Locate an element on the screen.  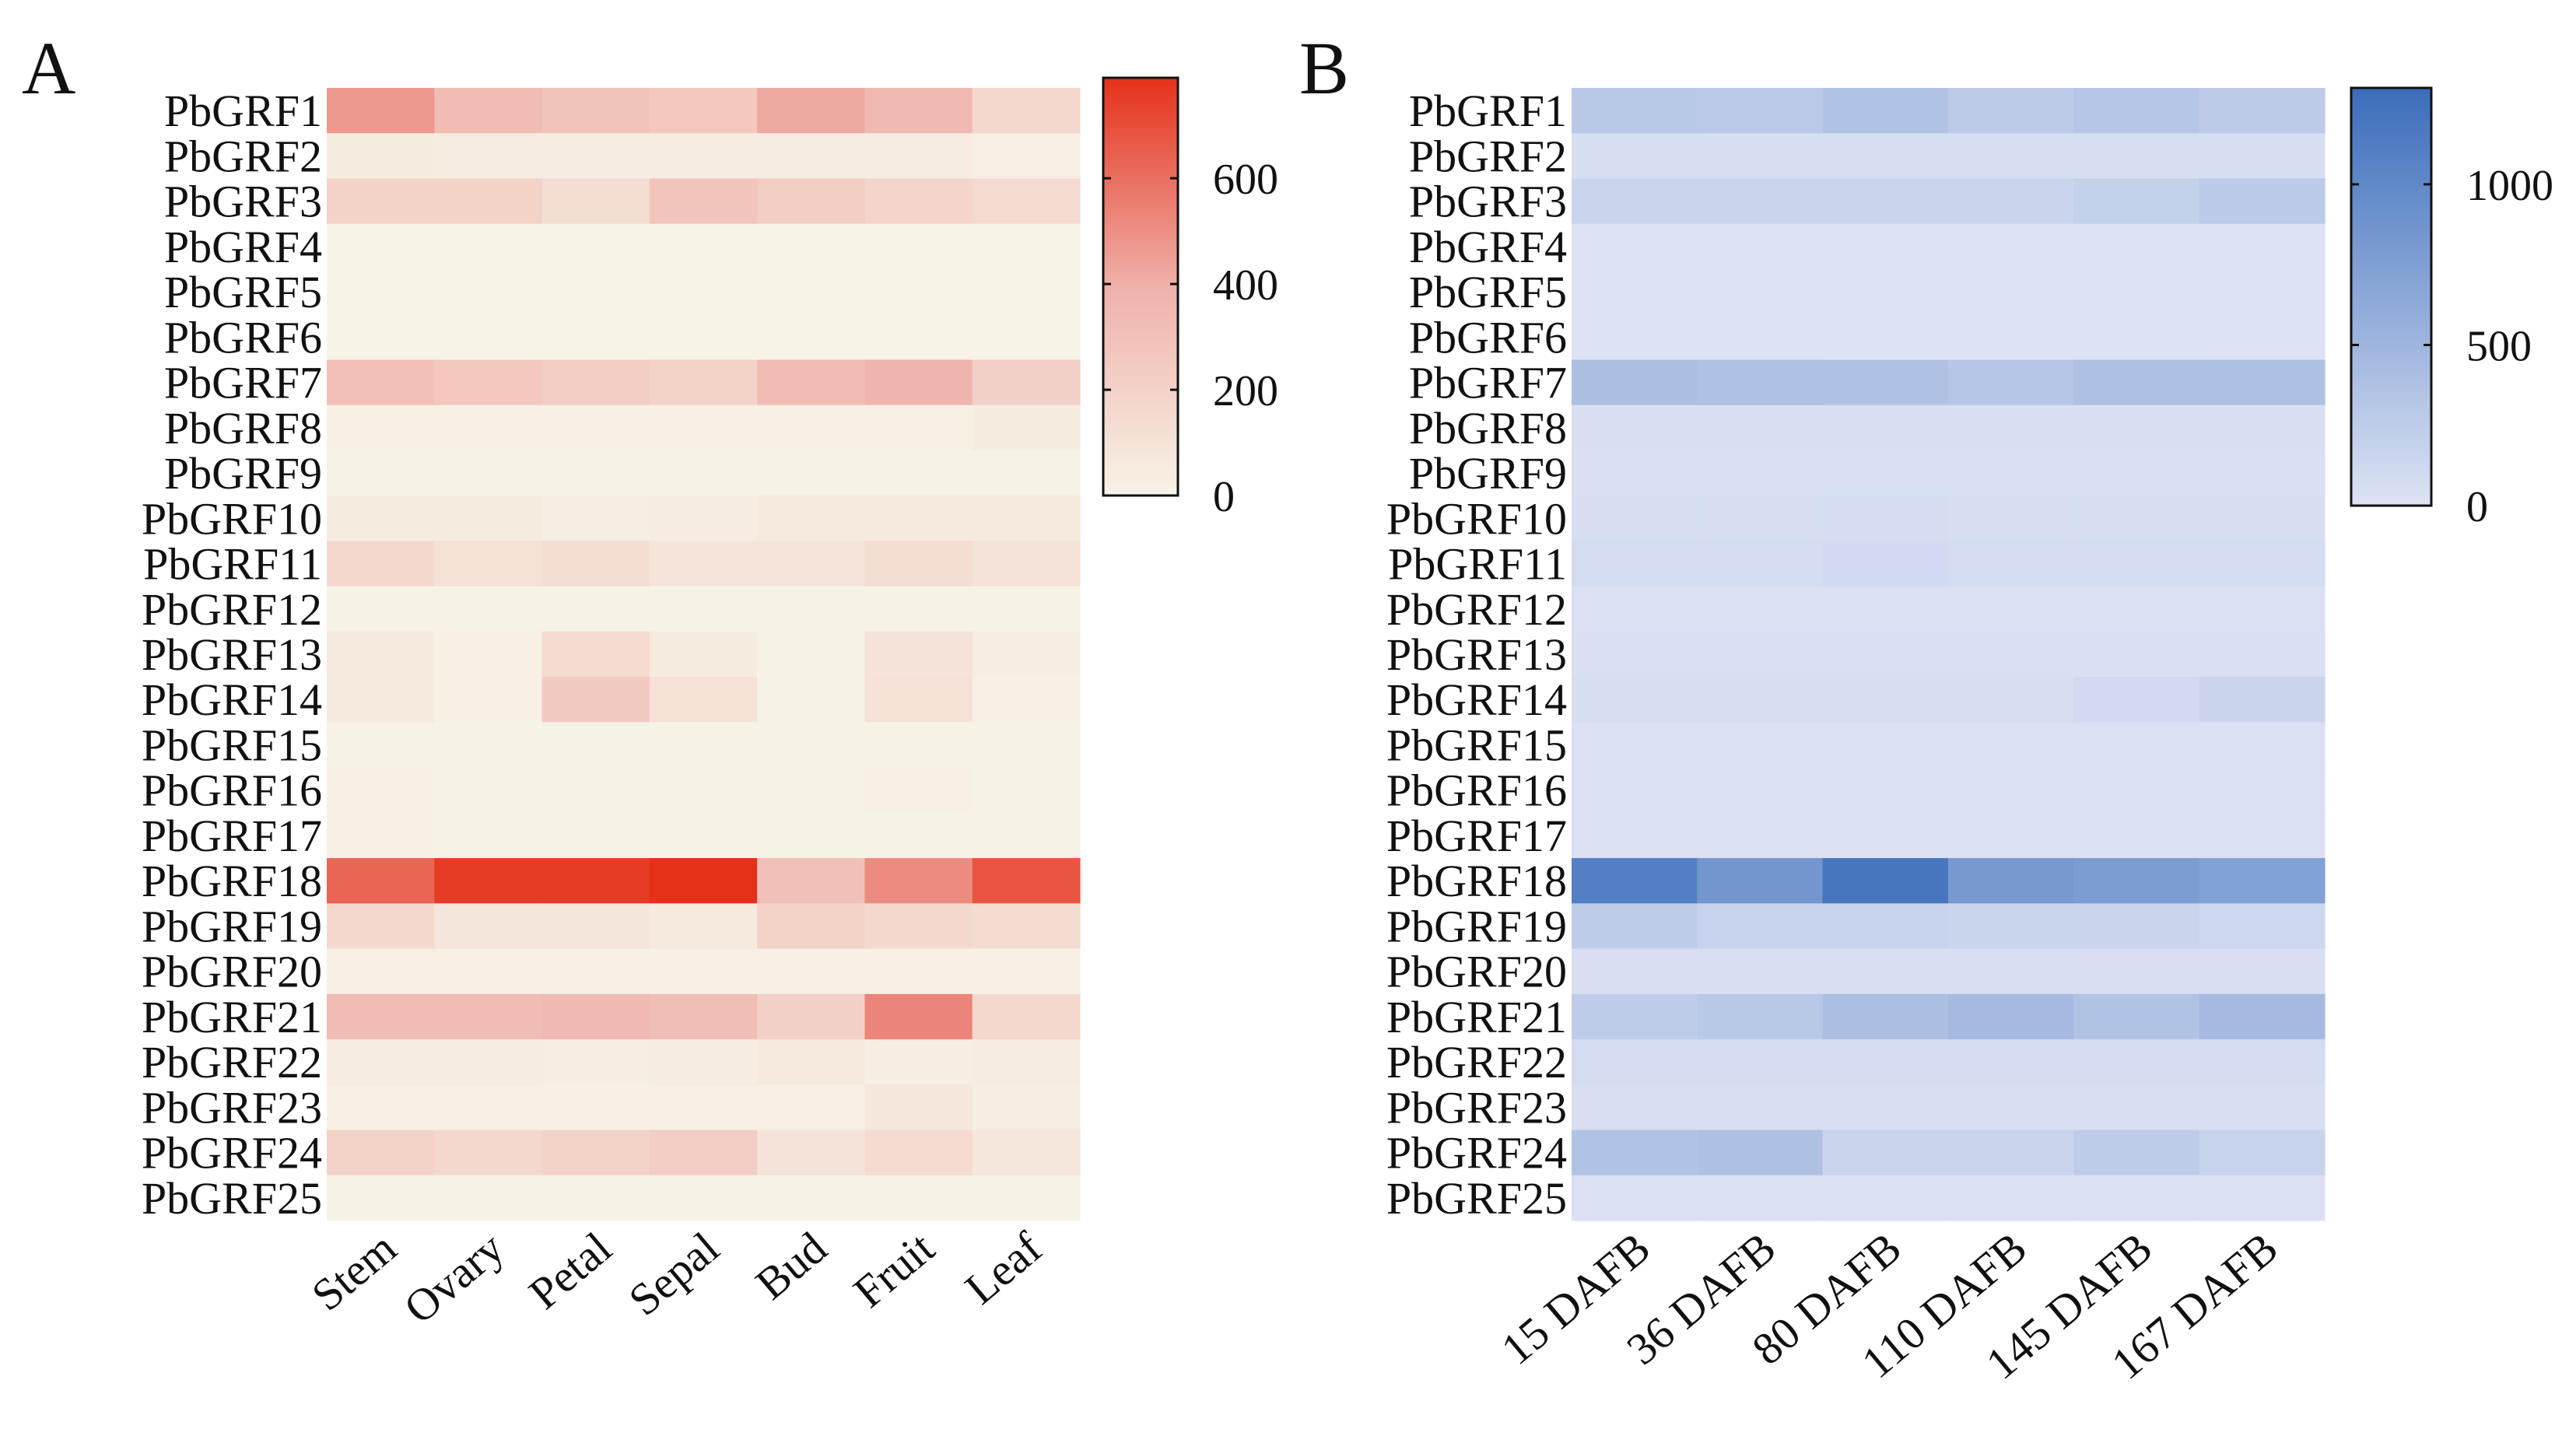
row-label: PbGRF17 is located at coordinates (232, 836).